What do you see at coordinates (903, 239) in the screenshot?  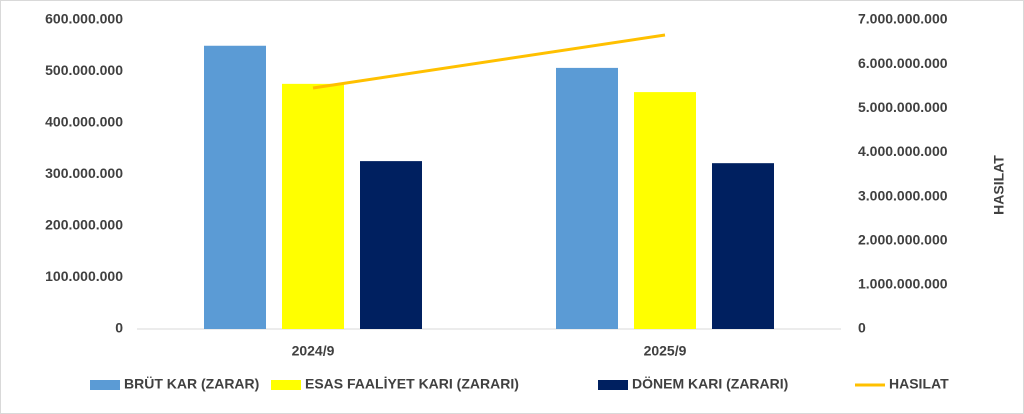 I see `y2-tick-label: 2.000.000.000` at bounding box center [903, 239].